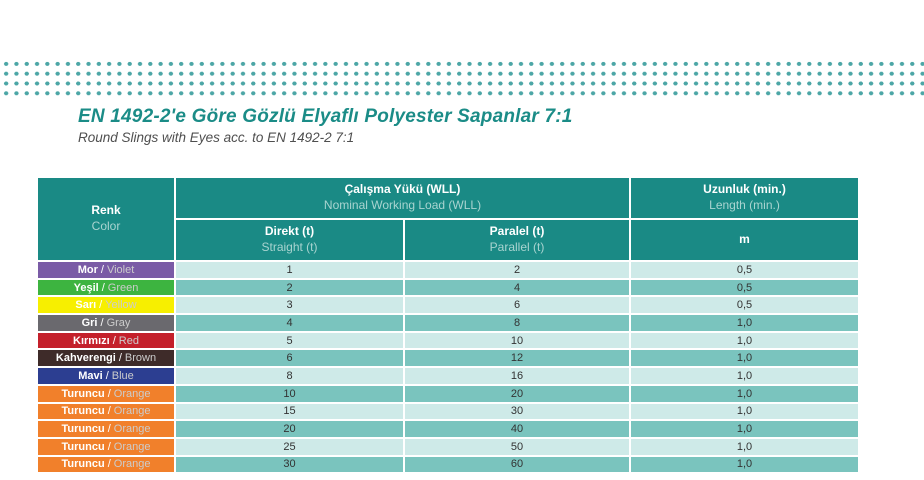 The image size is (924, 480). What do you see at coordinates (402, 189) in the screenshot?
I see `header-wll-tr: Çalışma Yükü (WLL)` at bounding box center [402, 189].